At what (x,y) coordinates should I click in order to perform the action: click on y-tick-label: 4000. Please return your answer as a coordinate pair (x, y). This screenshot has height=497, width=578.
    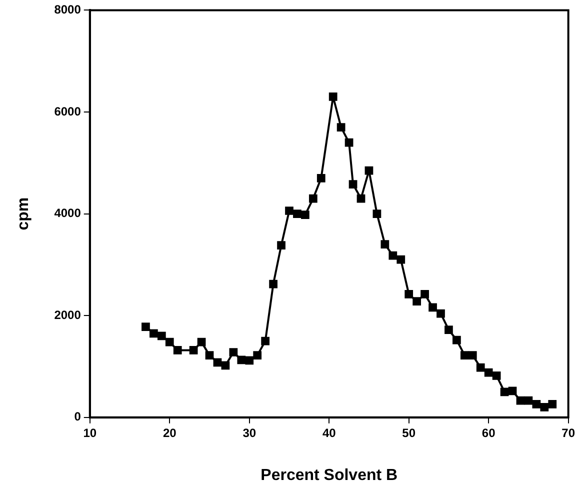
    Looking at the image, I should click on (68, 213).